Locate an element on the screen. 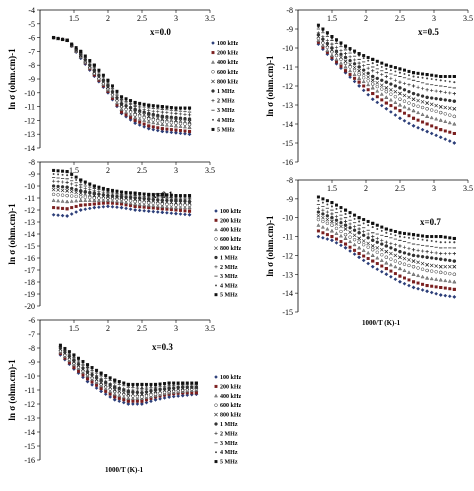 The height and width of the screenshot is (491, 474). y-axis-label: ln σ (ohm.cm)-1 is located at coordinates (12, 390).